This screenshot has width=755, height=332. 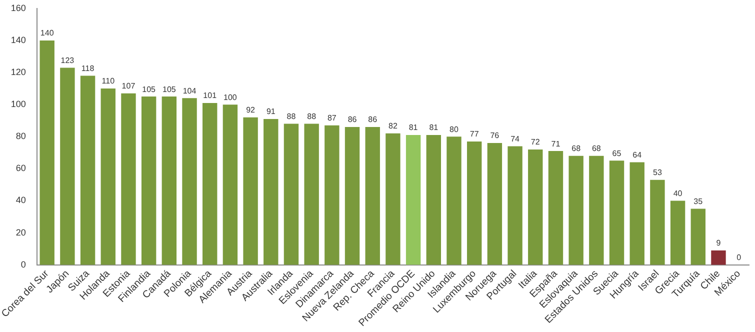 I want to click on y-tick-label: 0, so click(x=23, y=264).